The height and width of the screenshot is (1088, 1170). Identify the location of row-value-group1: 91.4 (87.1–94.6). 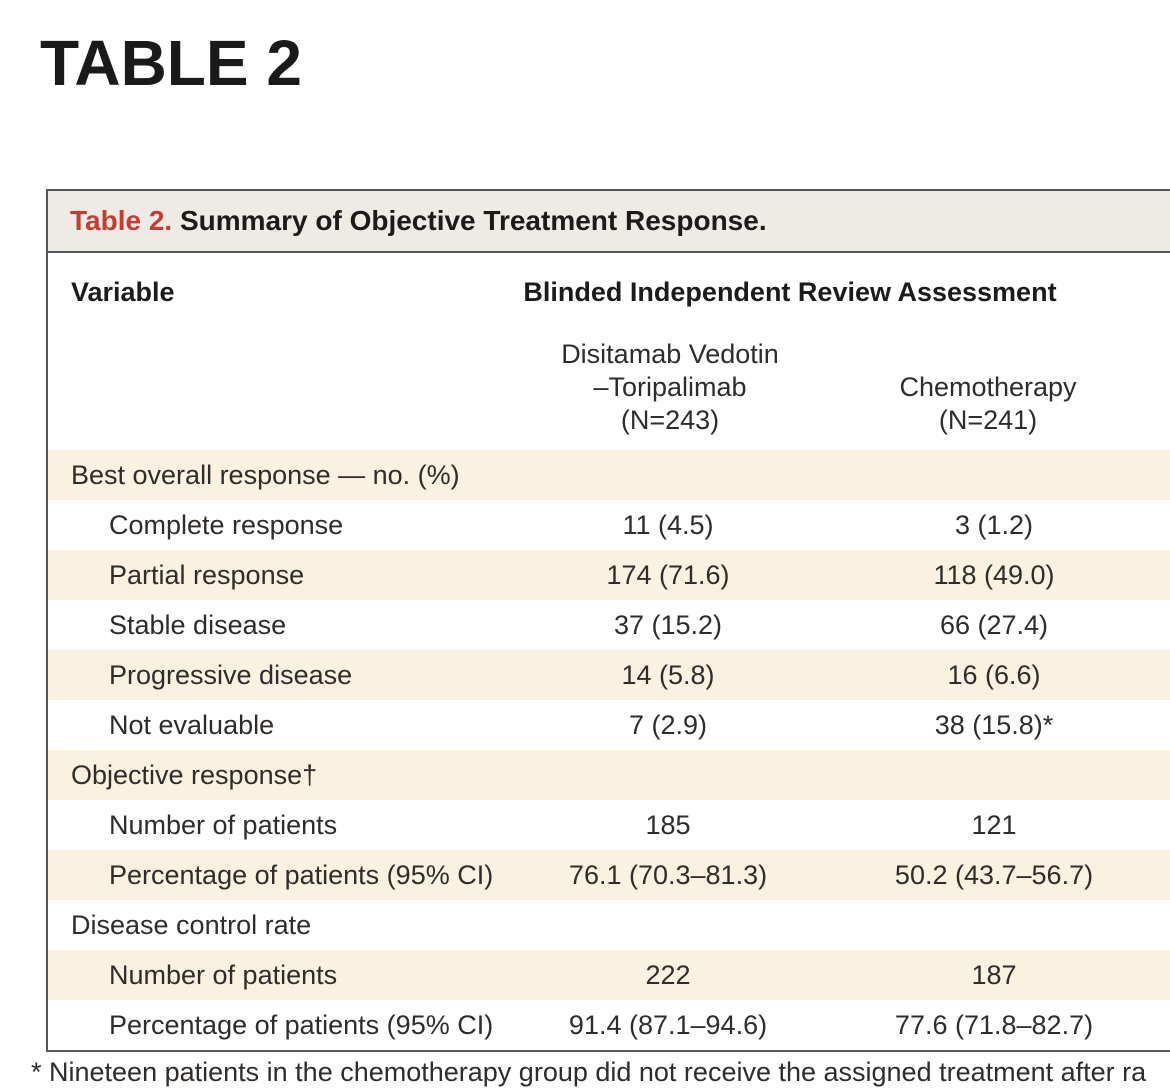
(668, 1024).